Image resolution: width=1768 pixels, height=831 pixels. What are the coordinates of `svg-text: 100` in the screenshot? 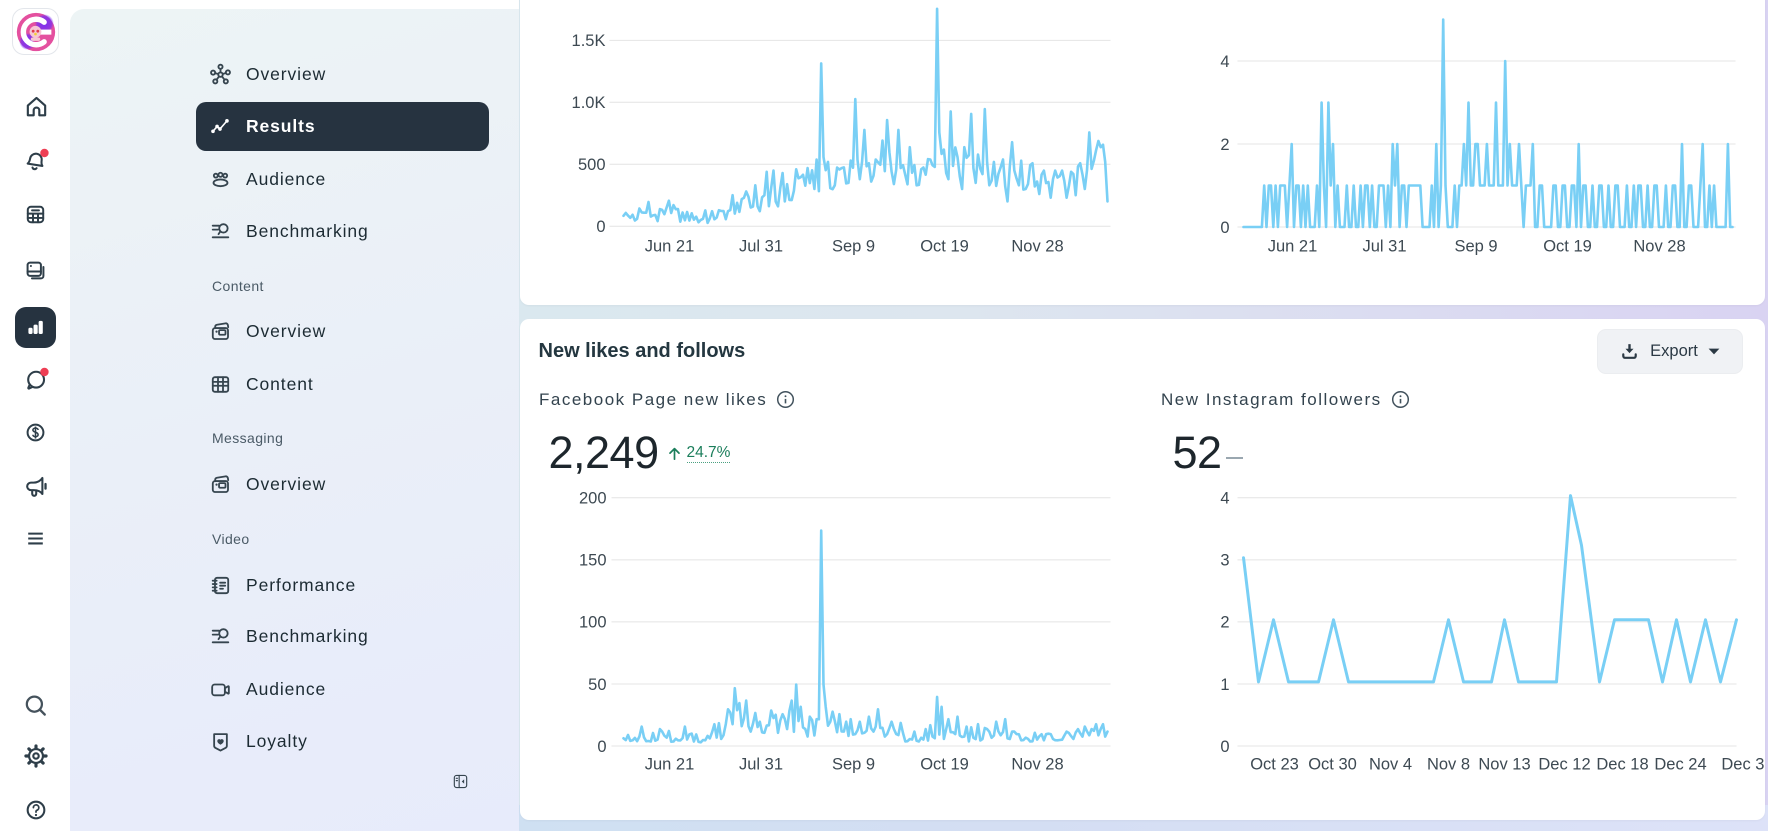 It's located at (592, 622).